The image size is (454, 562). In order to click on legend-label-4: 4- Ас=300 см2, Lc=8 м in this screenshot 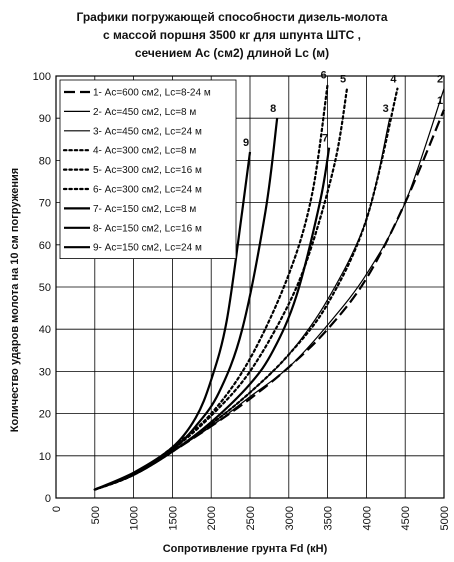, I will do `click(144, 151)`.